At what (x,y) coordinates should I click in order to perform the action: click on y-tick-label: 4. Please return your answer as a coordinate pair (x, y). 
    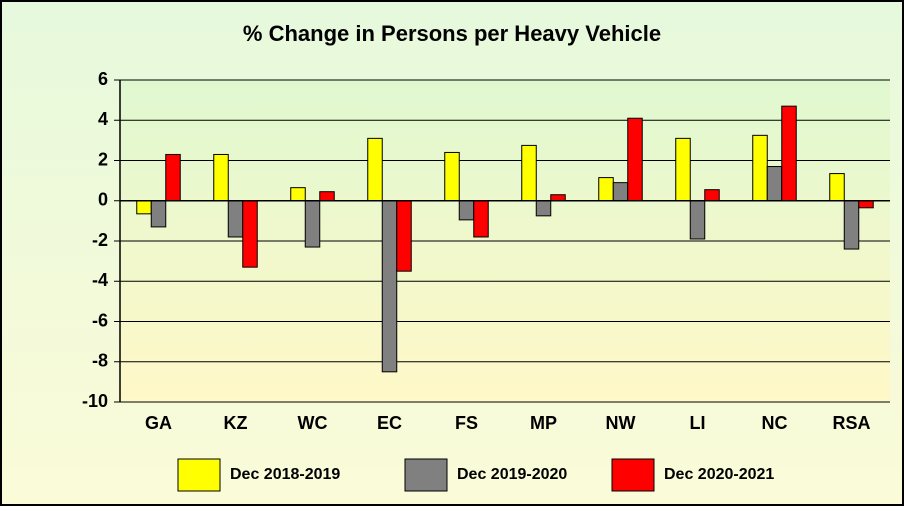
    Looking at the image, I should click on (103, 119).